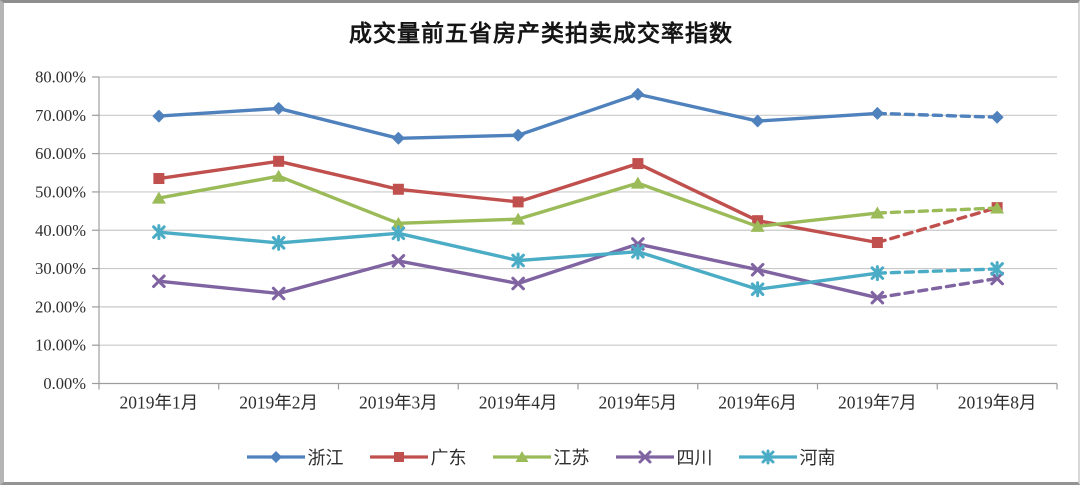  I want to click on legend-label: 广东, so click(448, 458).